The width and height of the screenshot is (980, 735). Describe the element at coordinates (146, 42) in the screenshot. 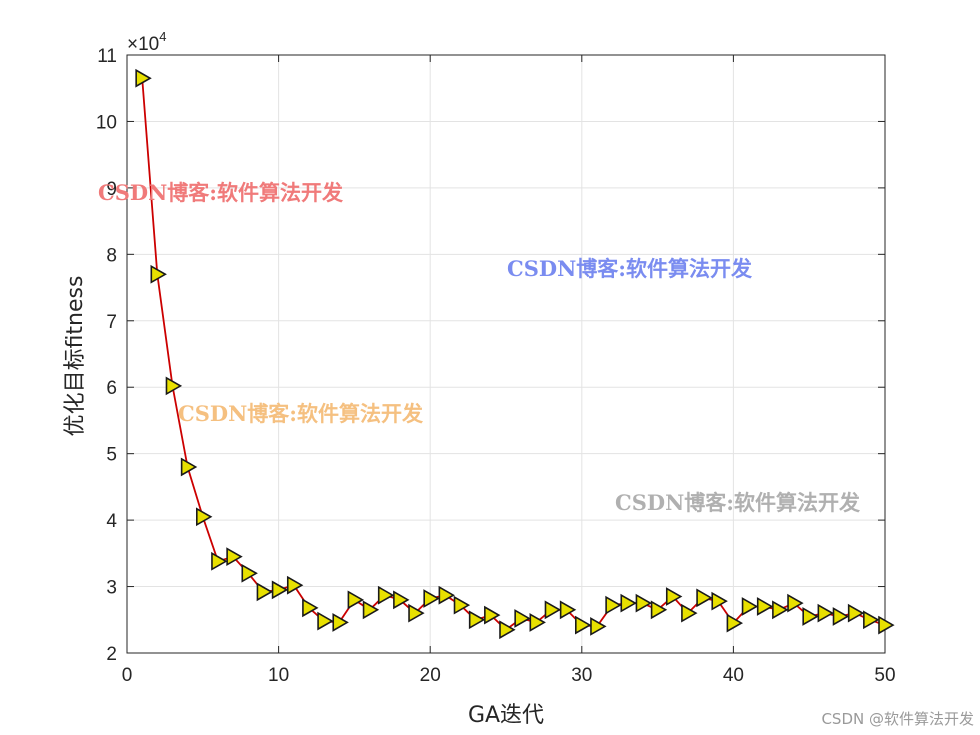

I see `y-multiplier: ×10⁴` at that location.